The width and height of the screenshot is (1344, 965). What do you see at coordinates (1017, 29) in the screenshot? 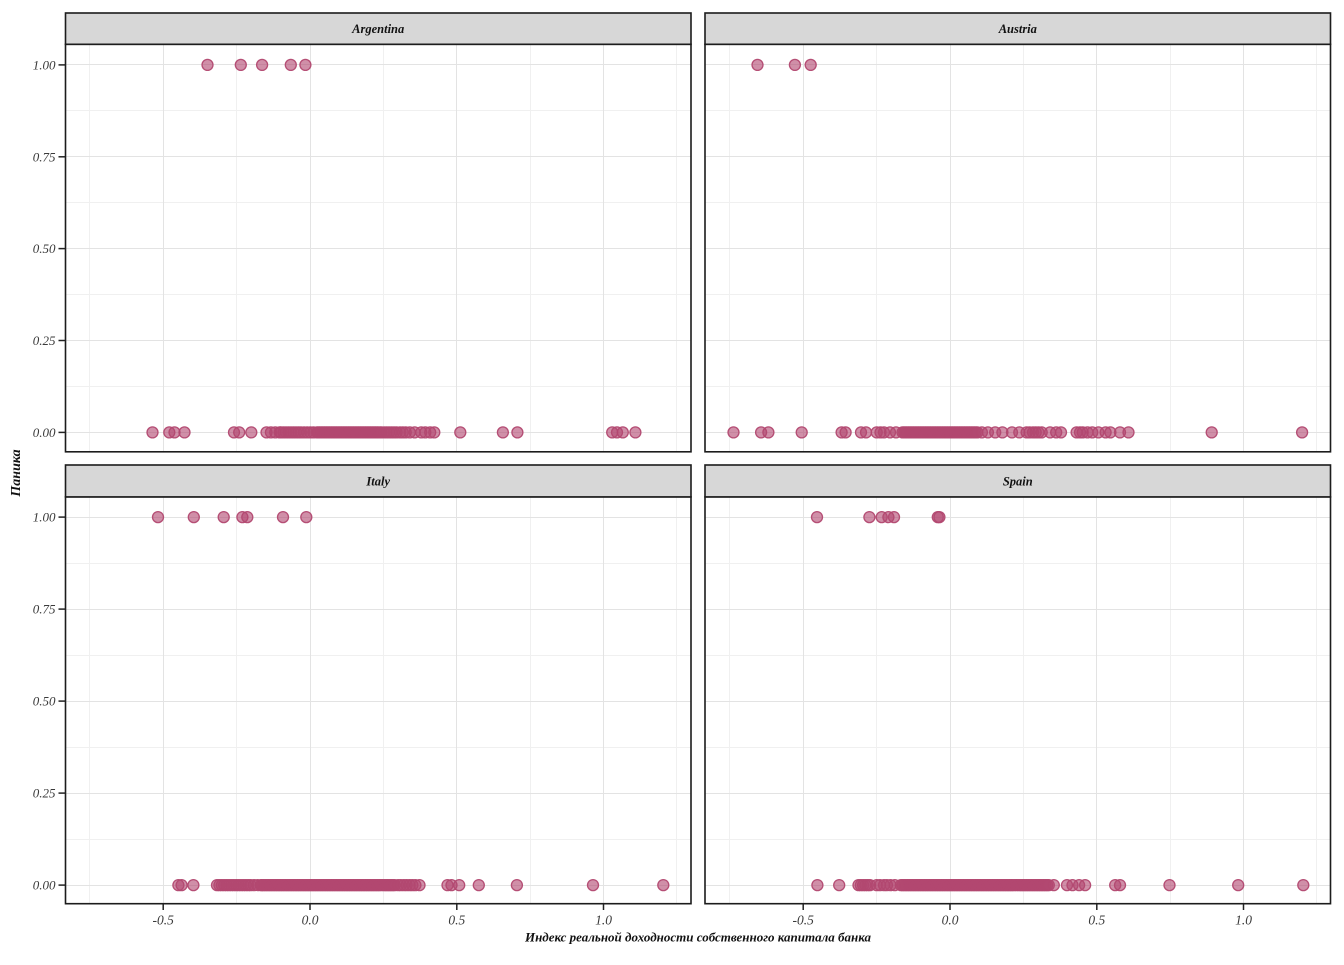
I see `svg-text: Austria` at bounding box center [1017, 29].